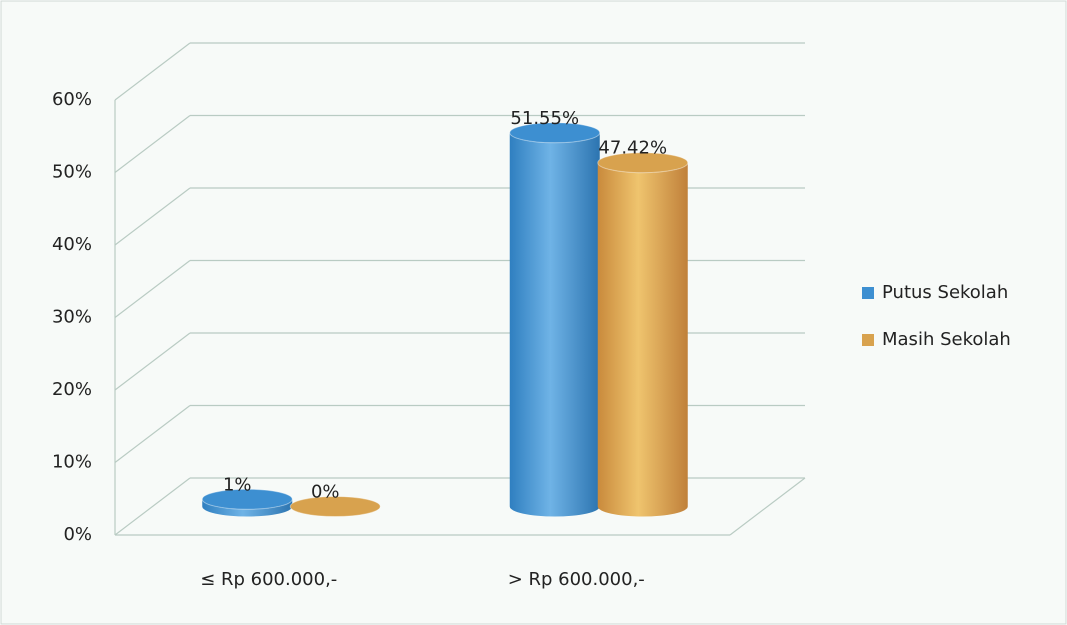 This screenshot has height=625, width=1067. Describe the element at coordinates (945, 292) in the screenshot. I see `legend-label: Putus Sekolah` at that location.